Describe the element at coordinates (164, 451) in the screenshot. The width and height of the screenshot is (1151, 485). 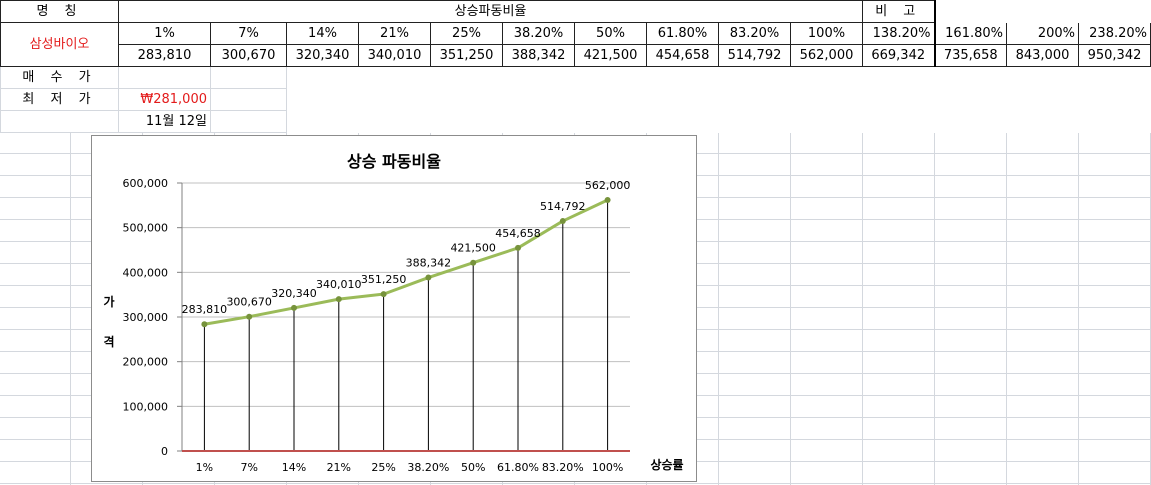
I see `y-tick-label: 0` at that location.